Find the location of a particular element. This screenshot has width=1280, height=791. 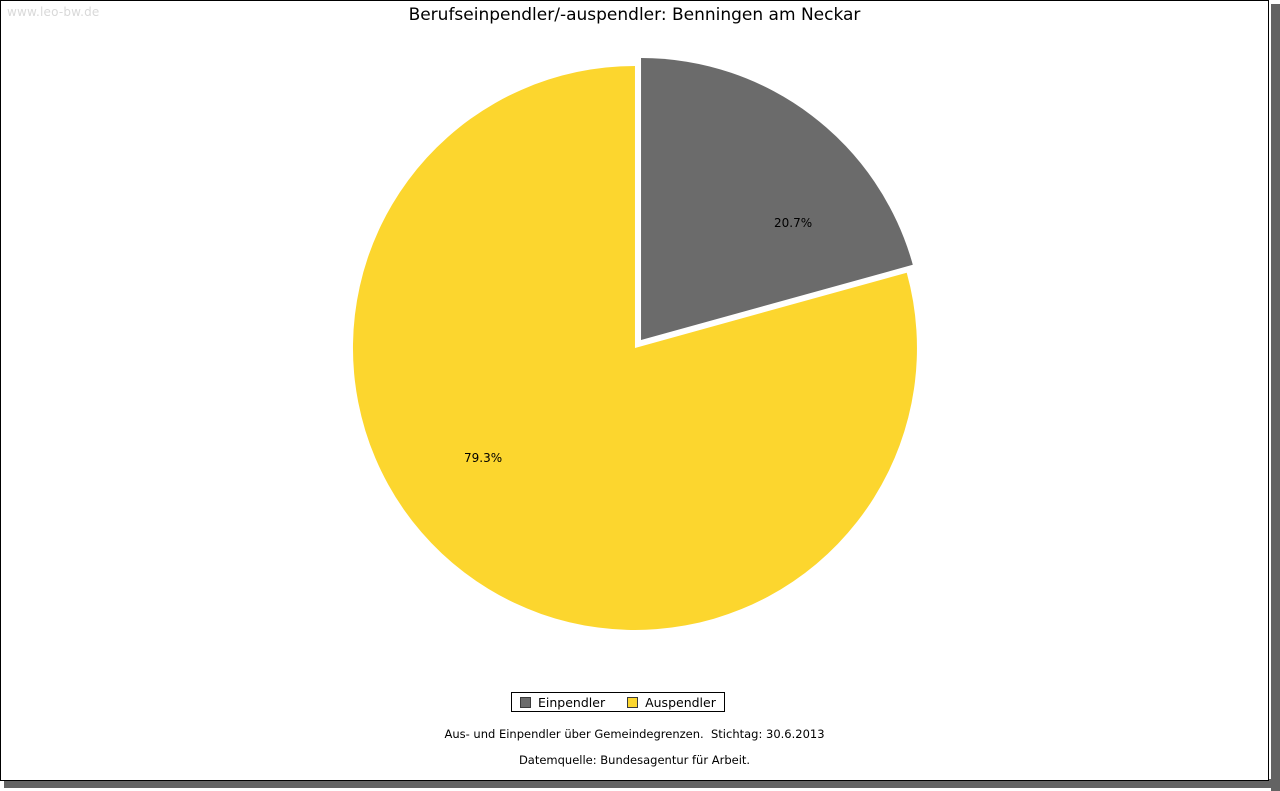

legend-label-einpendler: Einpendler is located at coordinates (572, 702).